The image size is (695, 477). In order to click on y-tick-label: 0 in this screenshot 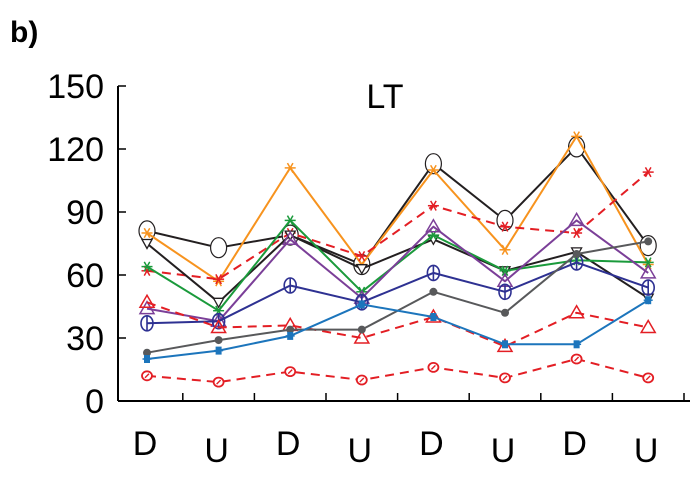, I will do `click(94, 402)`.